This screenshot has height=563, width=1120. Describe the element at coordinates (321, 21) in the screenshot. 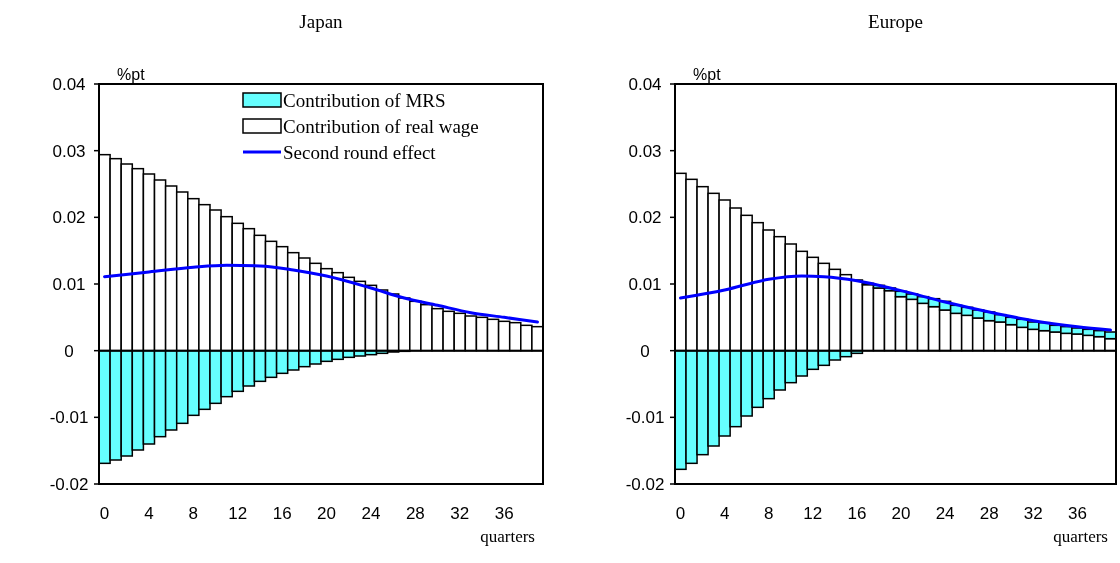

I see `chart-title: Japan` at that location.